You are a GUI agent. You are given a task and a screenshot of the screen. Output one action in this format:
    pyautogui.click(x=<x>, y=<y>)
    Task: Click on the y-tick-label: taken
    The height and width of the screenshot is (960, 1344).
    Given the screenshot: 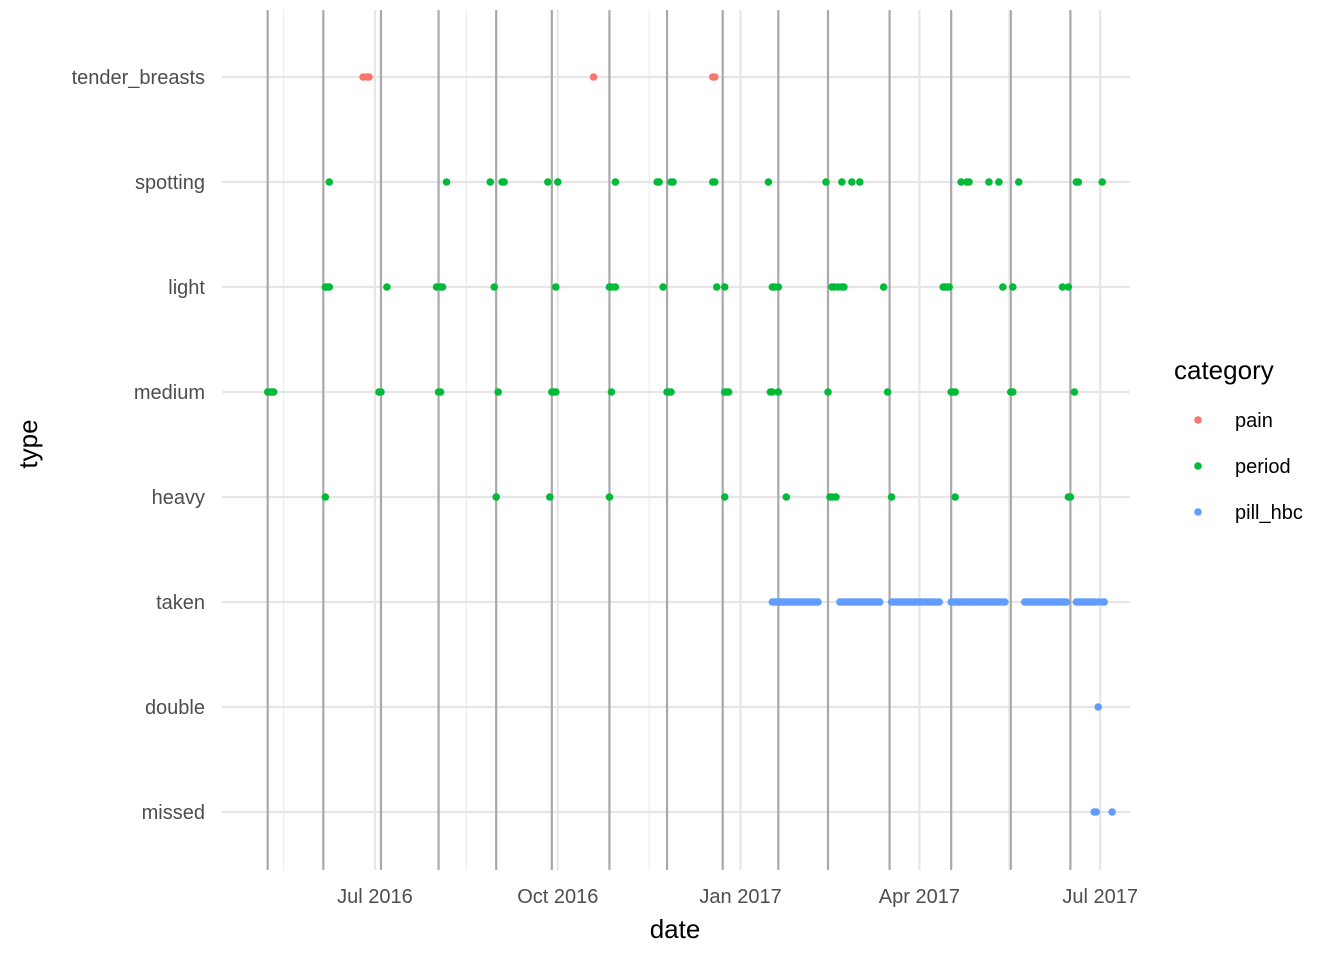 What is the action you would take?
    pyautogui.click(x=180, y=603)
    